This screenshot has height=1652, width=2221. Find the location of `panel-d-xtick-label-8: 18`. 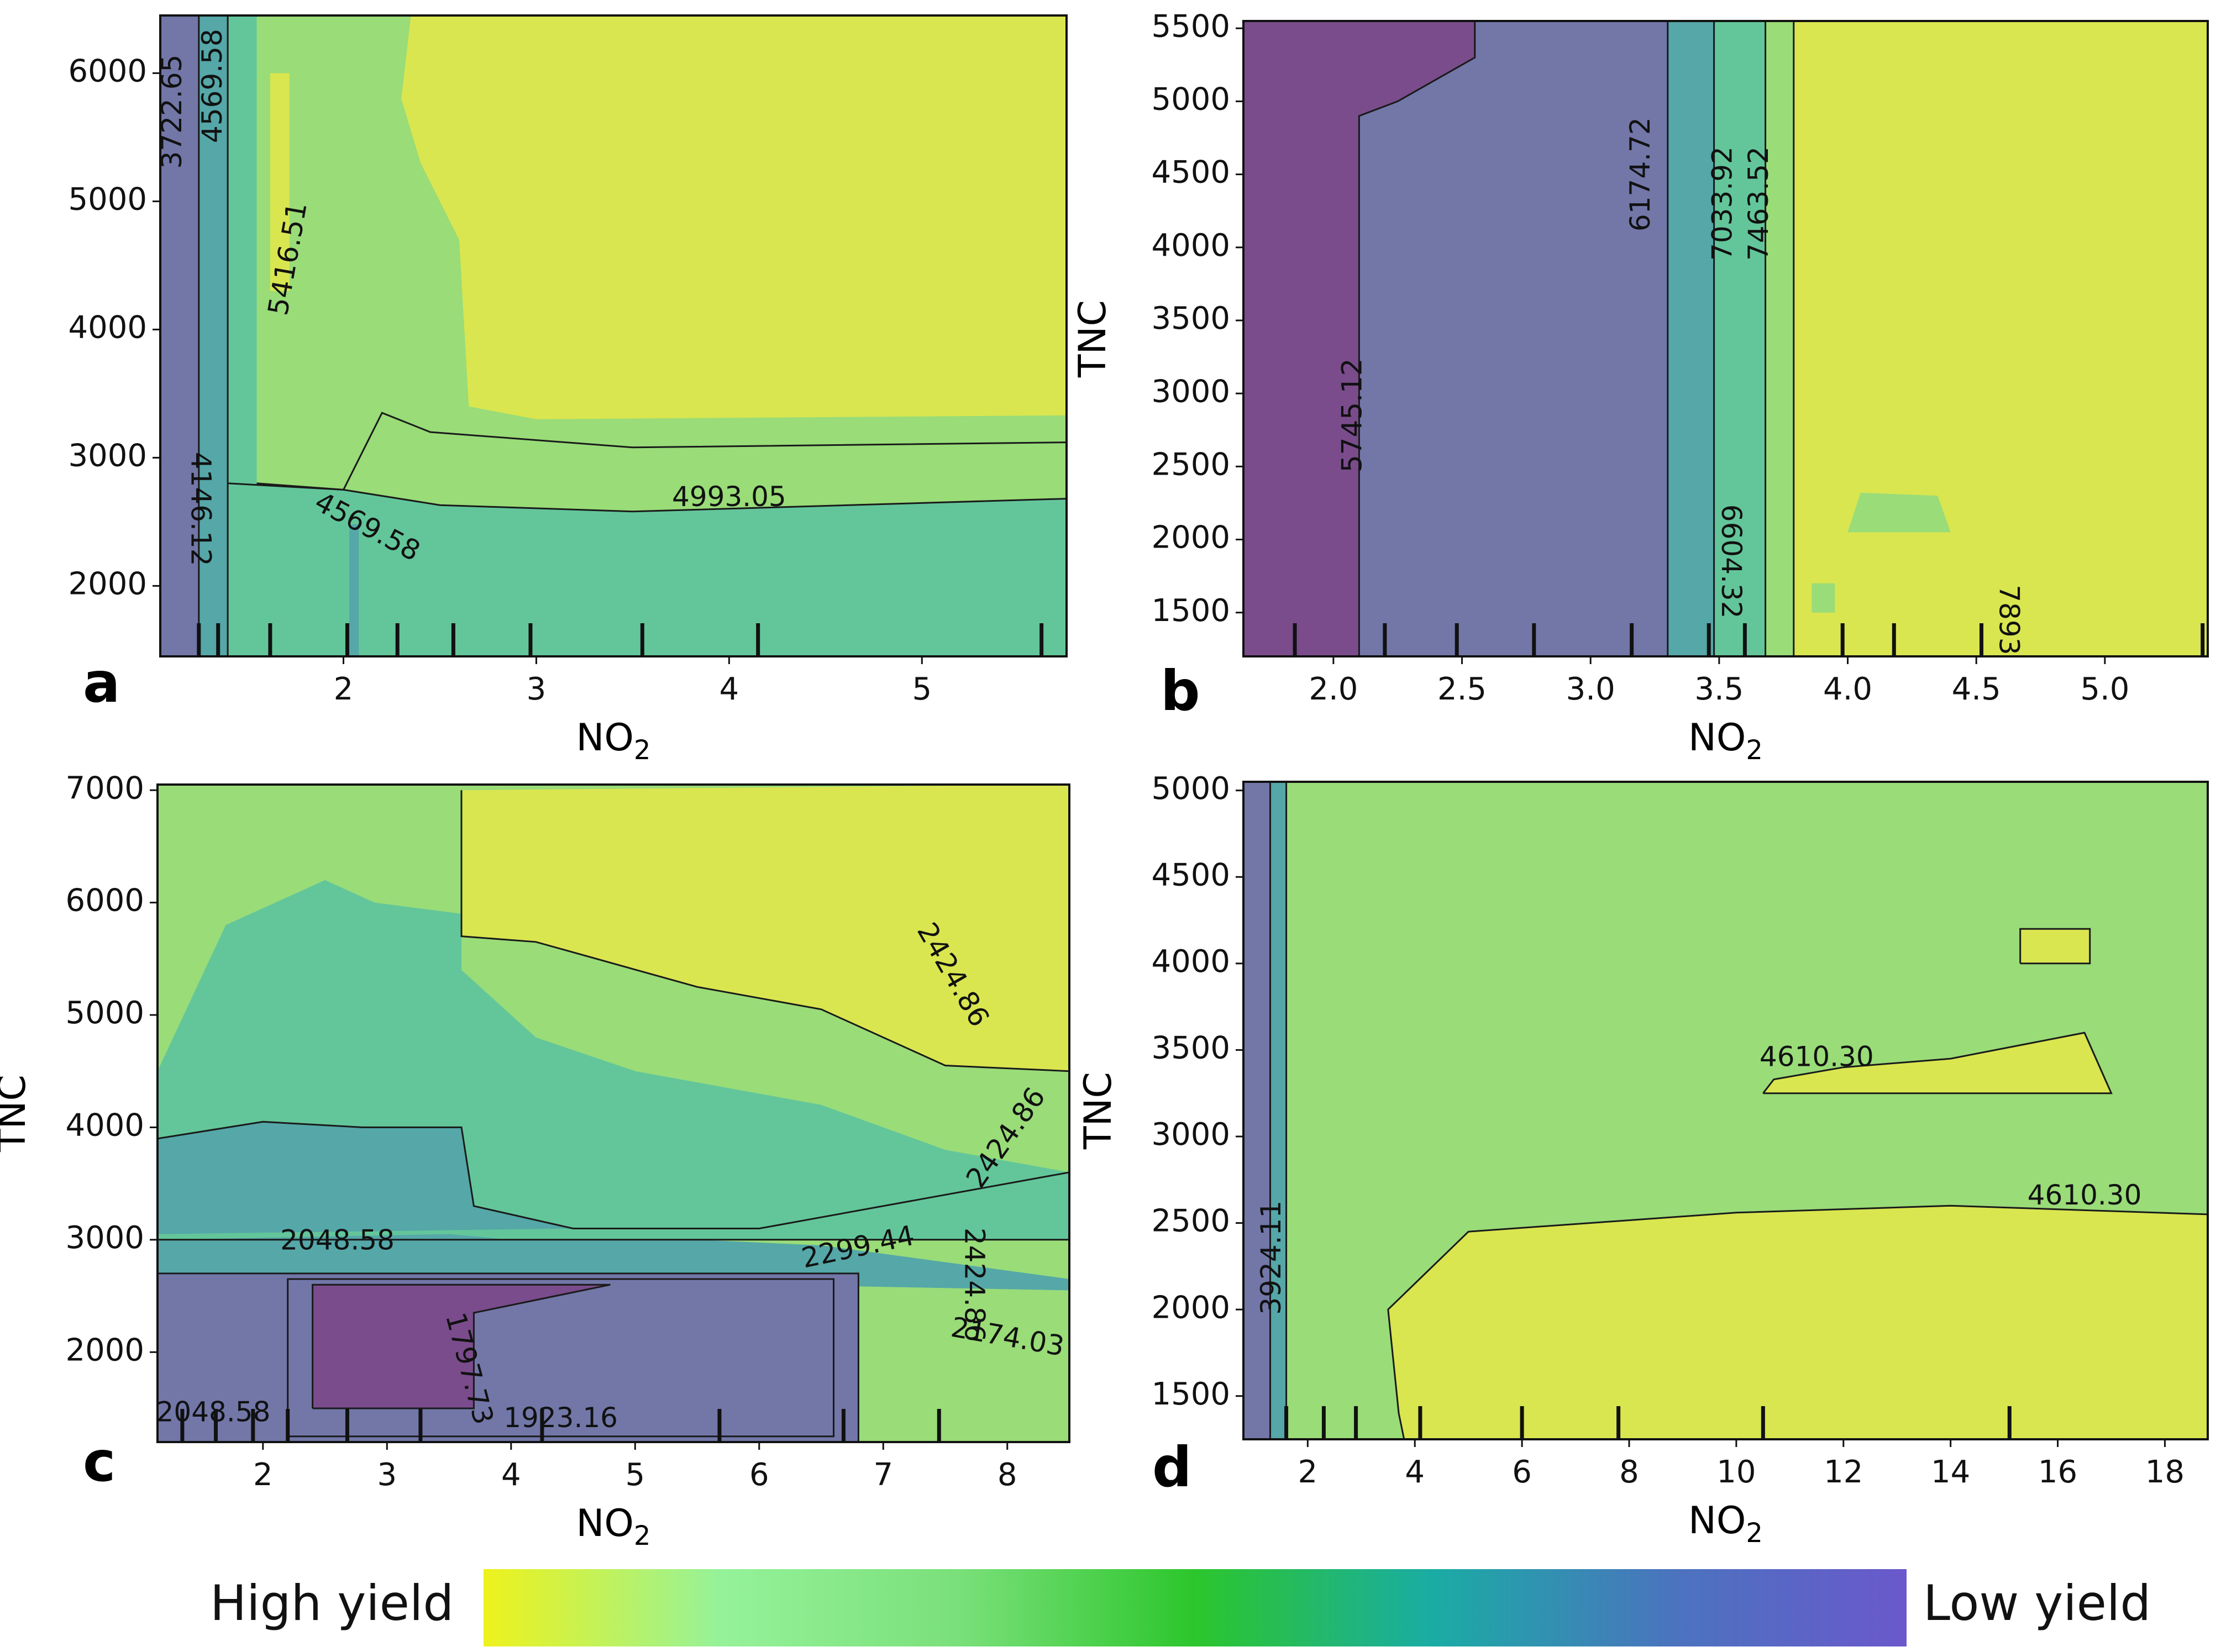

panel-d-xtick-label-8: 18 is located at coordinates (2165, 1472).